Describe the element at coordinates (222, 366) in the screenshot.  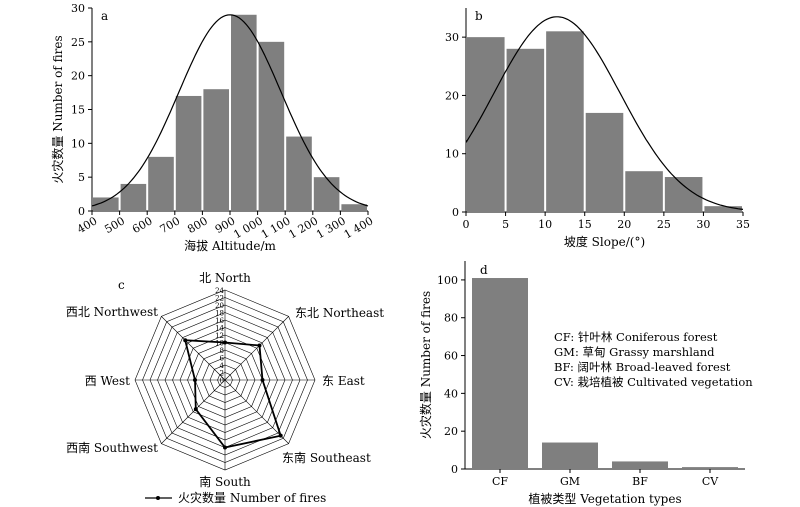
I see `radar-tick-label: 4` at that location.